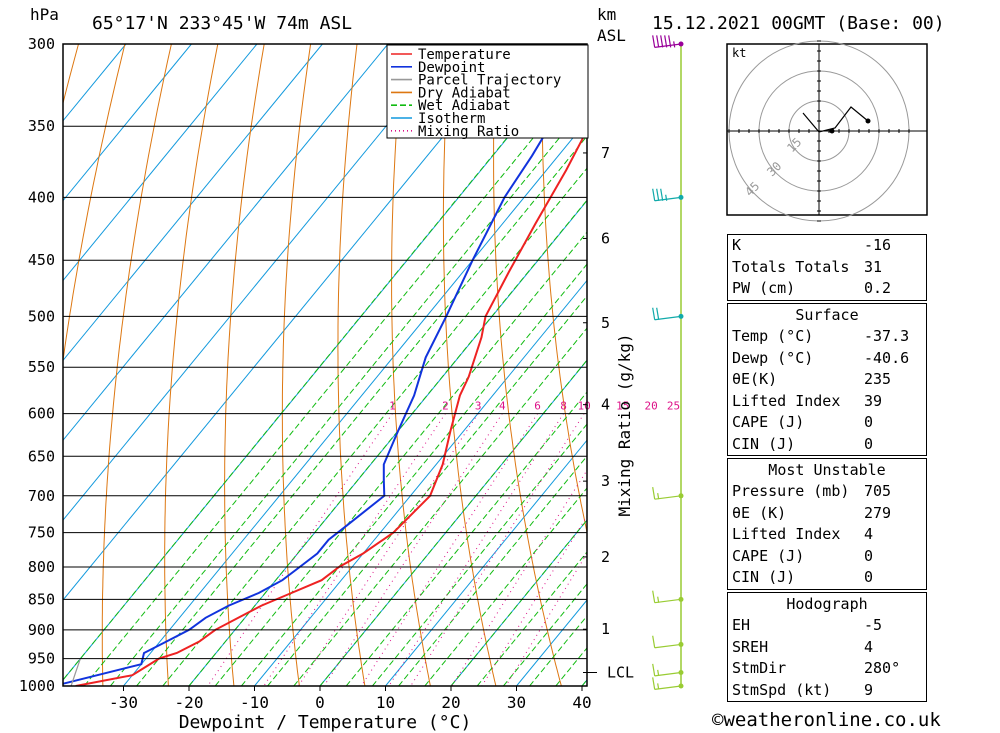 The image size is (1000, 733). I want to click on surface-title: Surface, so click(827, 315).